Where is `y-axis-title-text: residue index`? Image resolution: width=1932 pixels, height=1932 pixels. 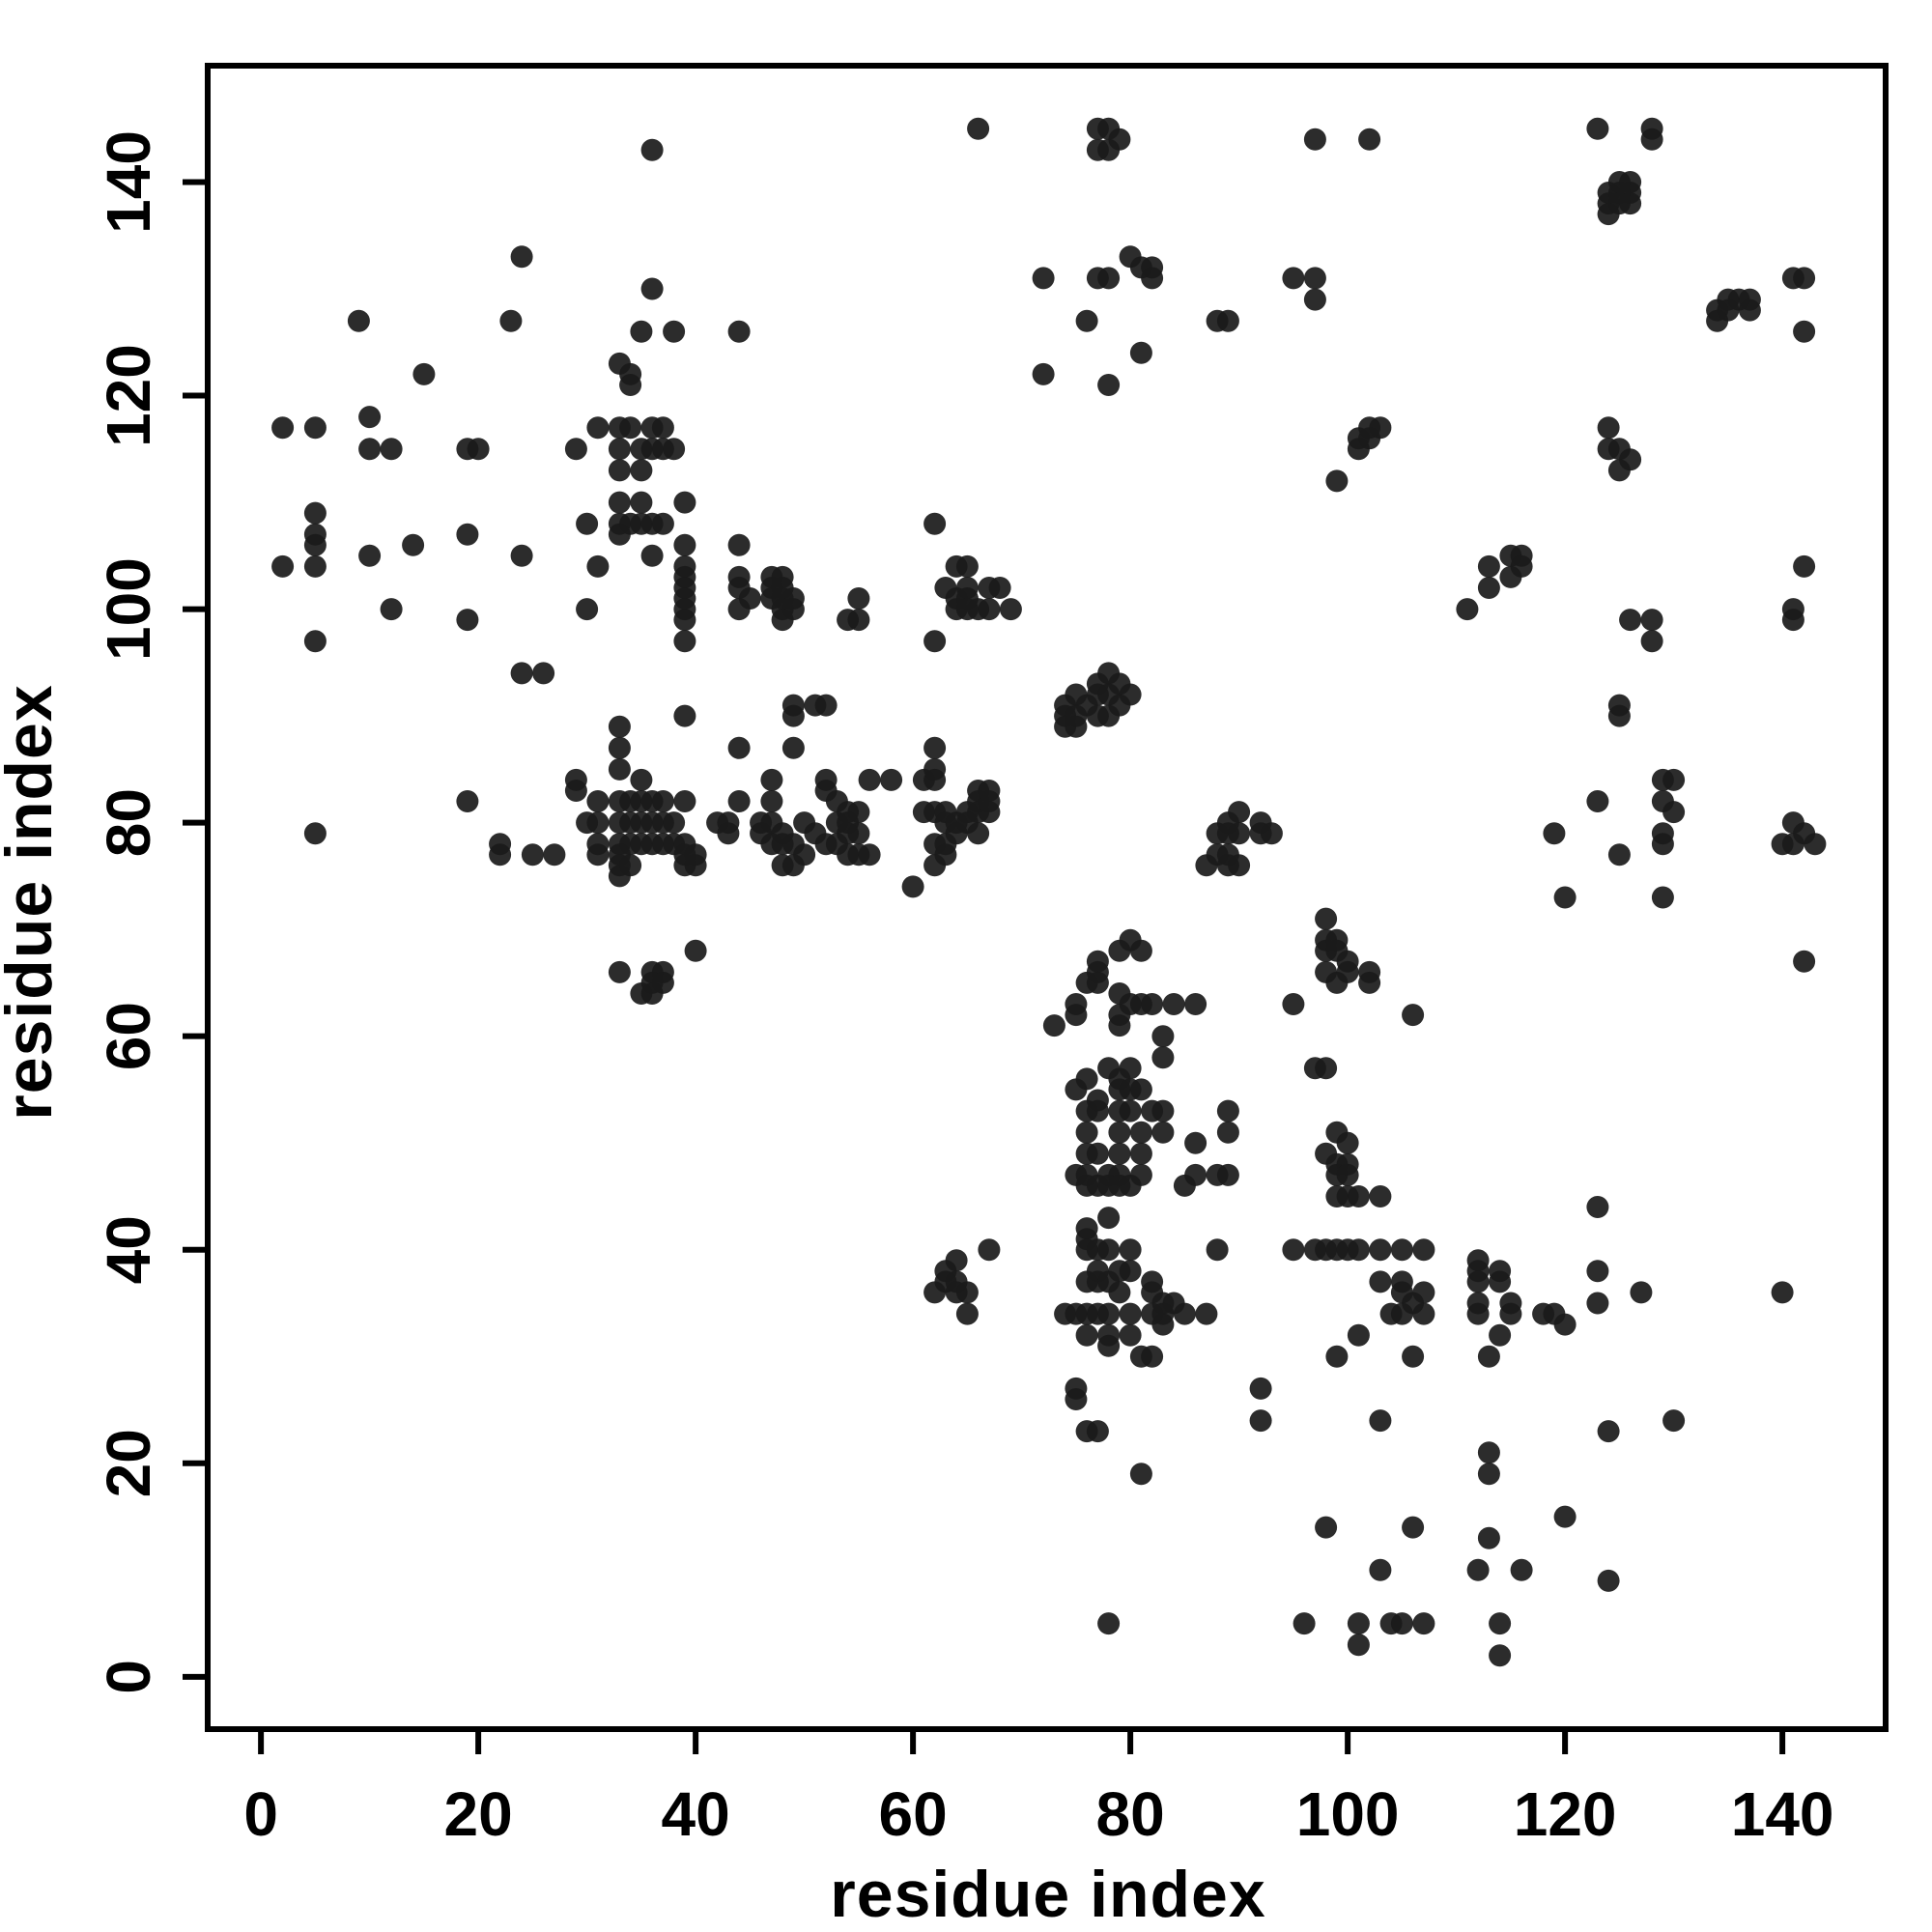 y-axis-title-text: residue index is located at coordinates (33, 902).